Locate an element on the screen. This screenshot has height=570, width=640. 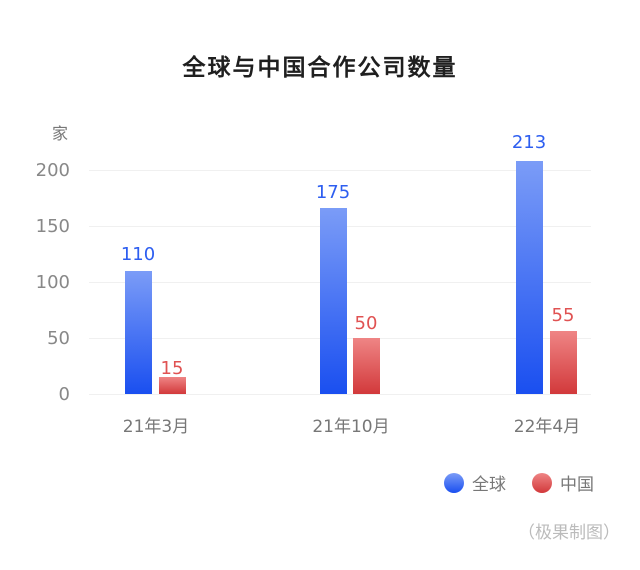
legend-item-global: 全球 is located at coordinates (475, 482).